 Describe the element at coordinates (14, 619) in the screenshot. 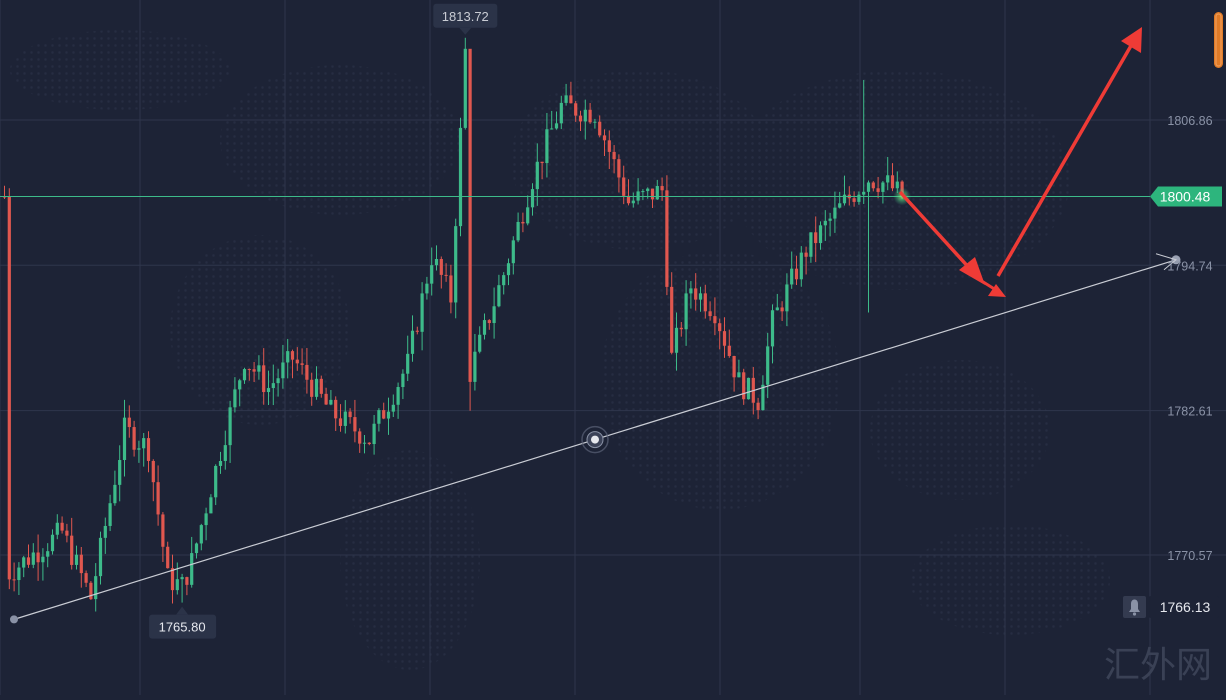

I see `trendline-start-handle` at that location.